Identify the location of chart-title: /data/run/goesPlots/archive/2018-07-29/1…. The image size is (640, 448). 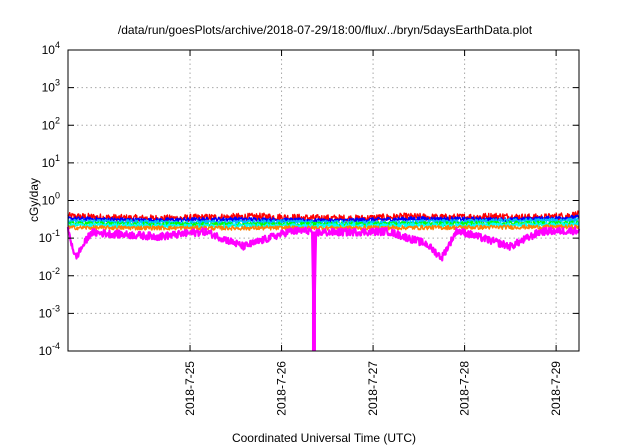
(325, 30).